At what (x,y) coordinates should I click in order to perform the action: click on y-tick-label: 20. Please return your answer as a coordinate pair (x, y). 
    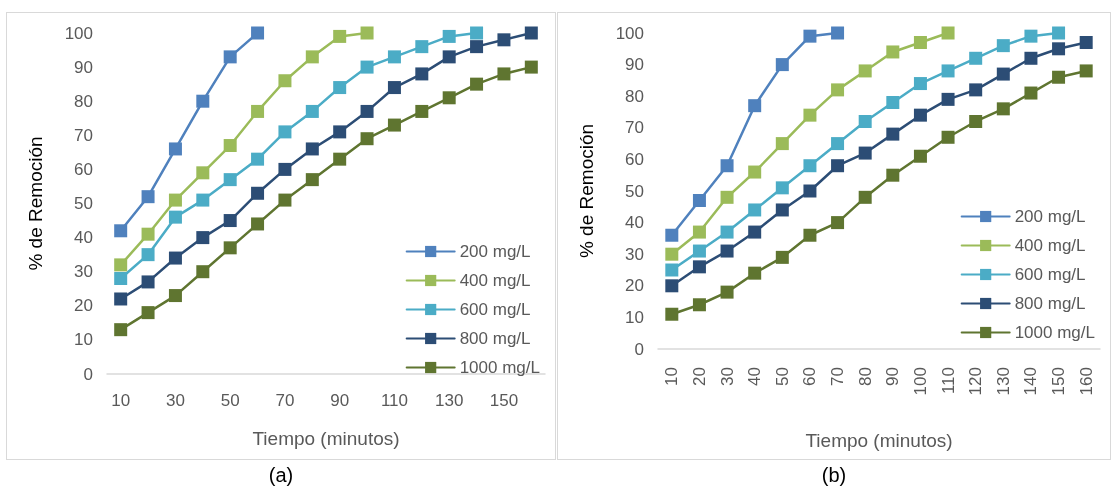
    Looking at the image, I should click on (83, 306).